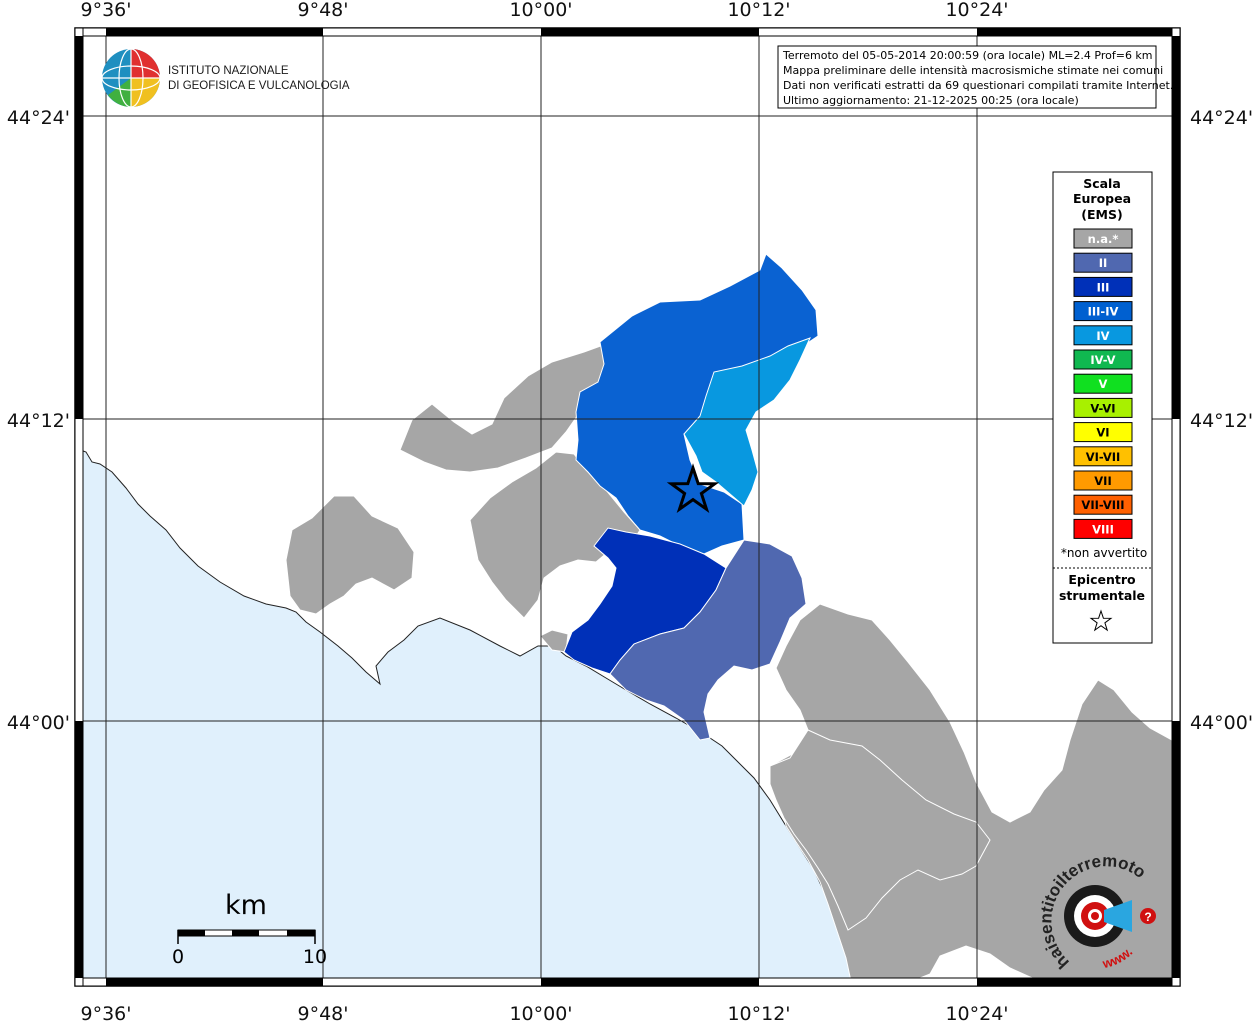 The width and height of the screenshot is (1255, 1024). I want to click on legend-level-label: III-IV, so click(1103, 312).